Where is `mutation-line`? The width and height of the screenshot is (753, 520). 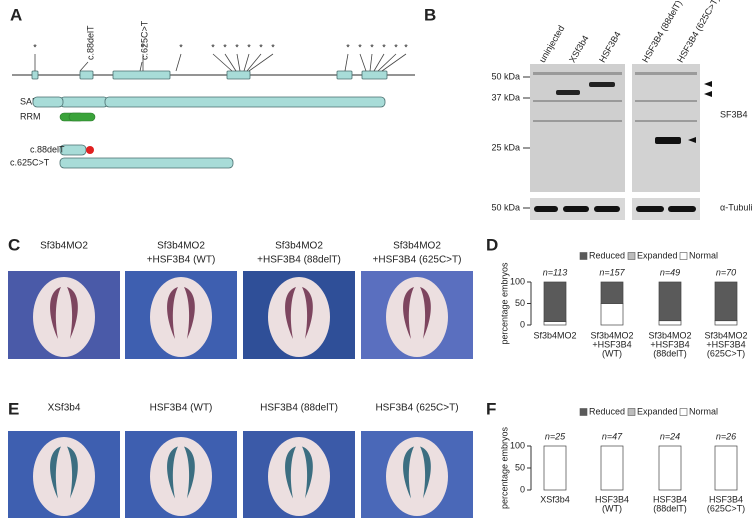
mutation-line is located at coordinates (84, 66).